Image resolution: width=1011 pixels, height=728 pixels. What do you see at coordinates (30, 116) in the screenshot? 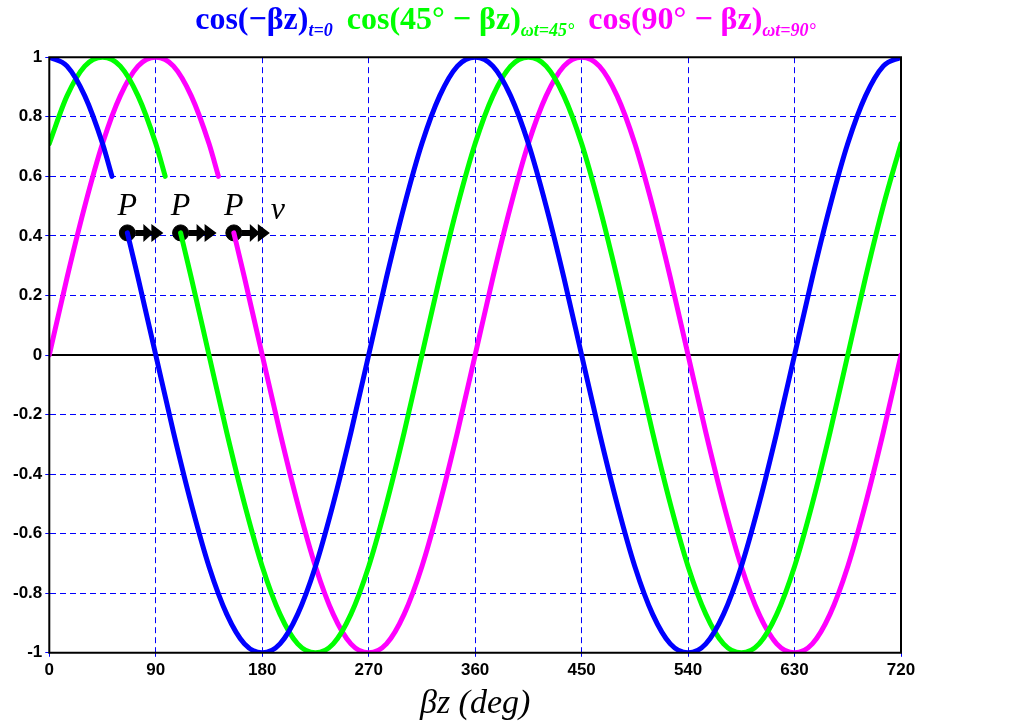
I see `y-tick-label: 0.8` at bounding box center [30, 116].